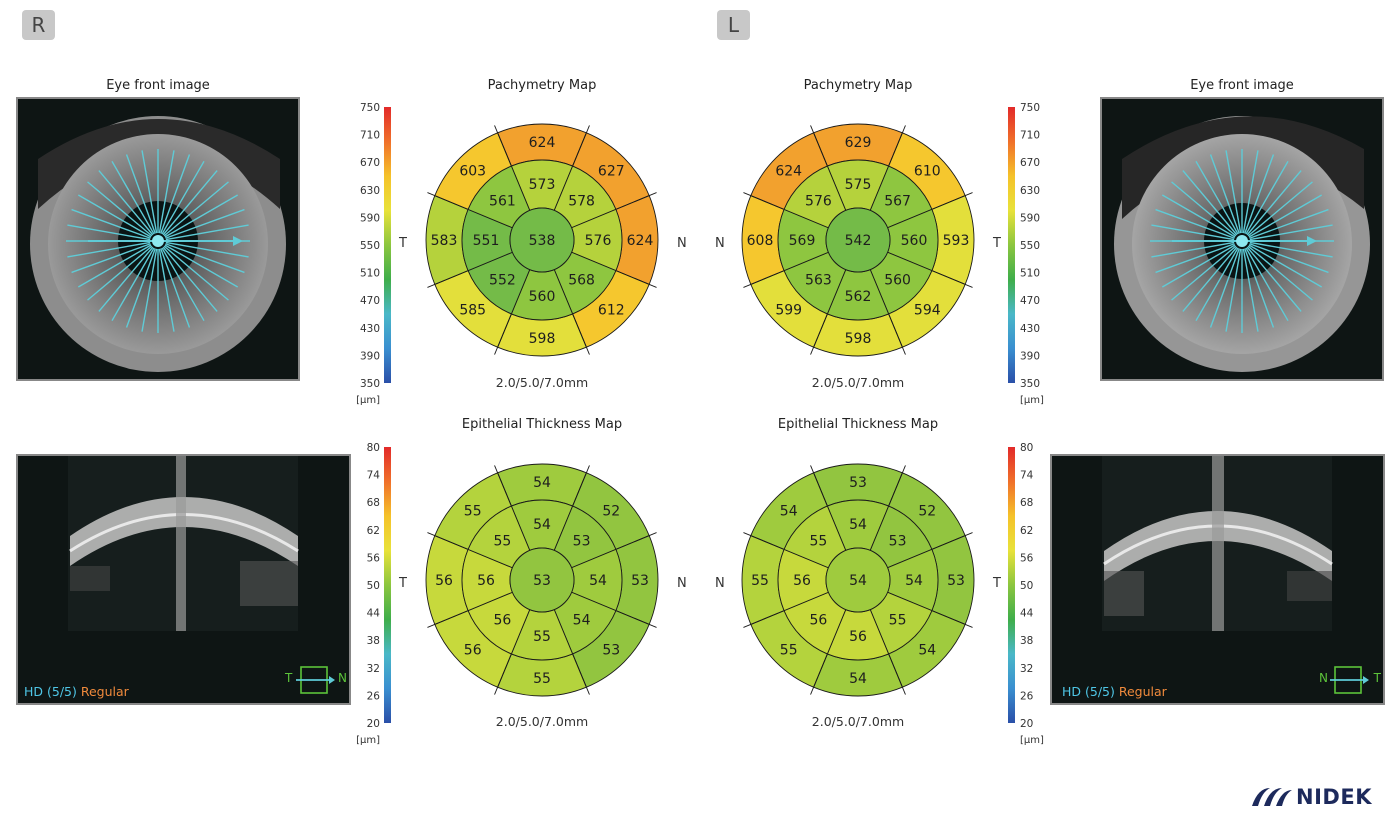 This screenshot has height=820, width=1400. Describe the element at coordinates (370, 301) in the screenshot. I see `scale-tick-label: 470` at that location.